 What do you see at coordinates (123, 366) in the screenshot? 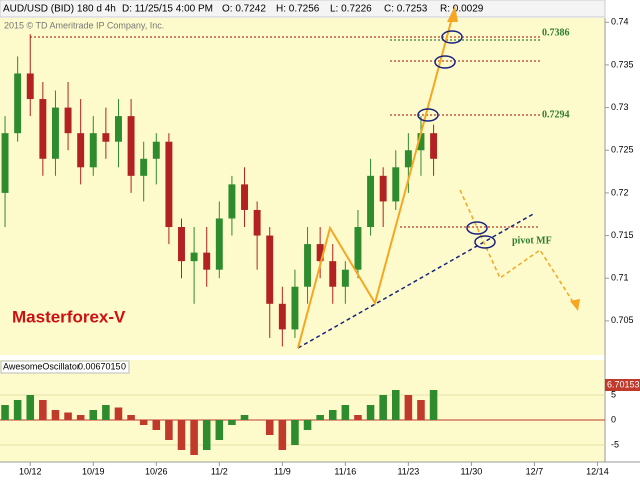
I see `oscillator-setting: 0` at bounding box center [123, 366].